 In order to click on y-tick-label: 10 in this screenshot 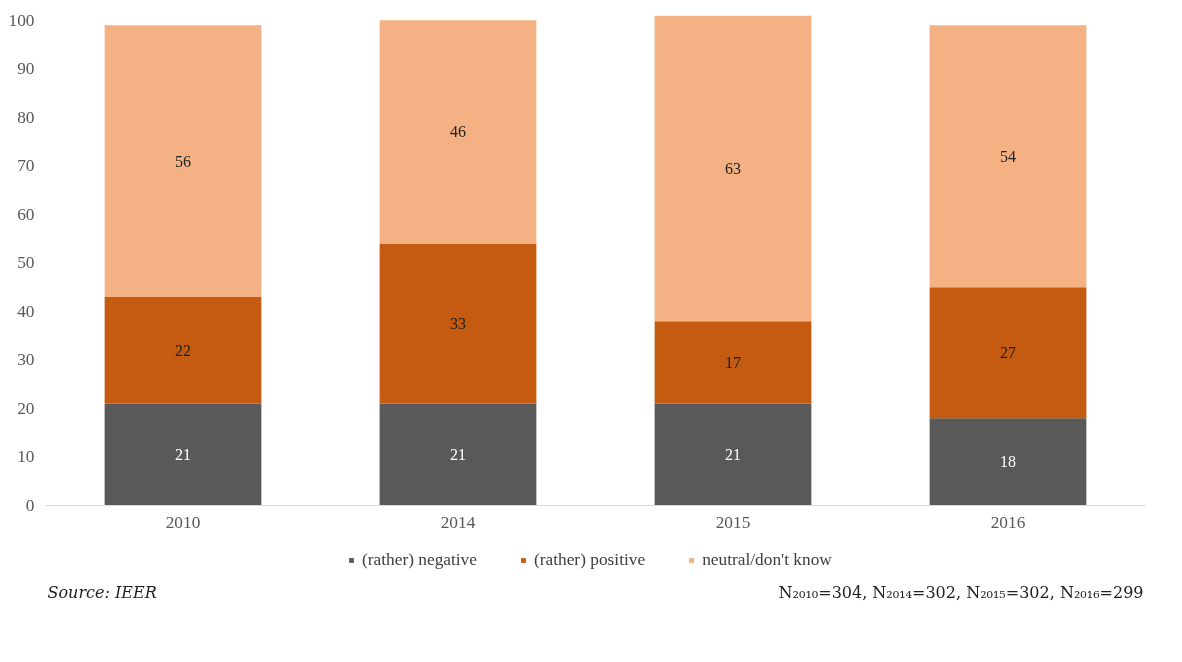, I will do `click(26, 457)`.